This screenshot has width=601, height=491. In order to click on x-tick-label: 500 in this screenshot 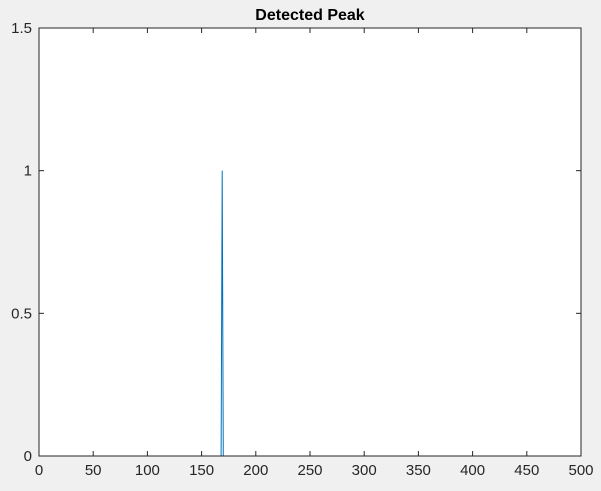, I will do `click(580, 470)`.